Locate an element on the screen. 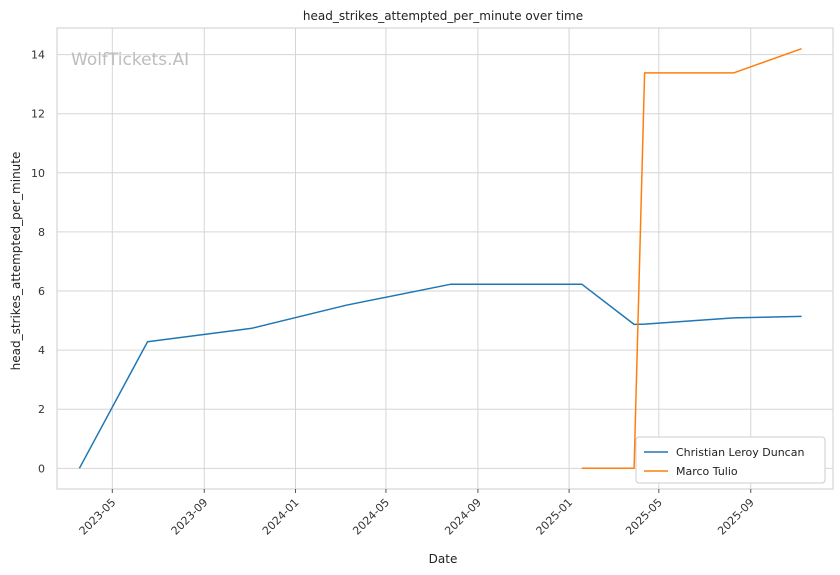  y-tick-label: 10 is located at coordinates (38, 173).